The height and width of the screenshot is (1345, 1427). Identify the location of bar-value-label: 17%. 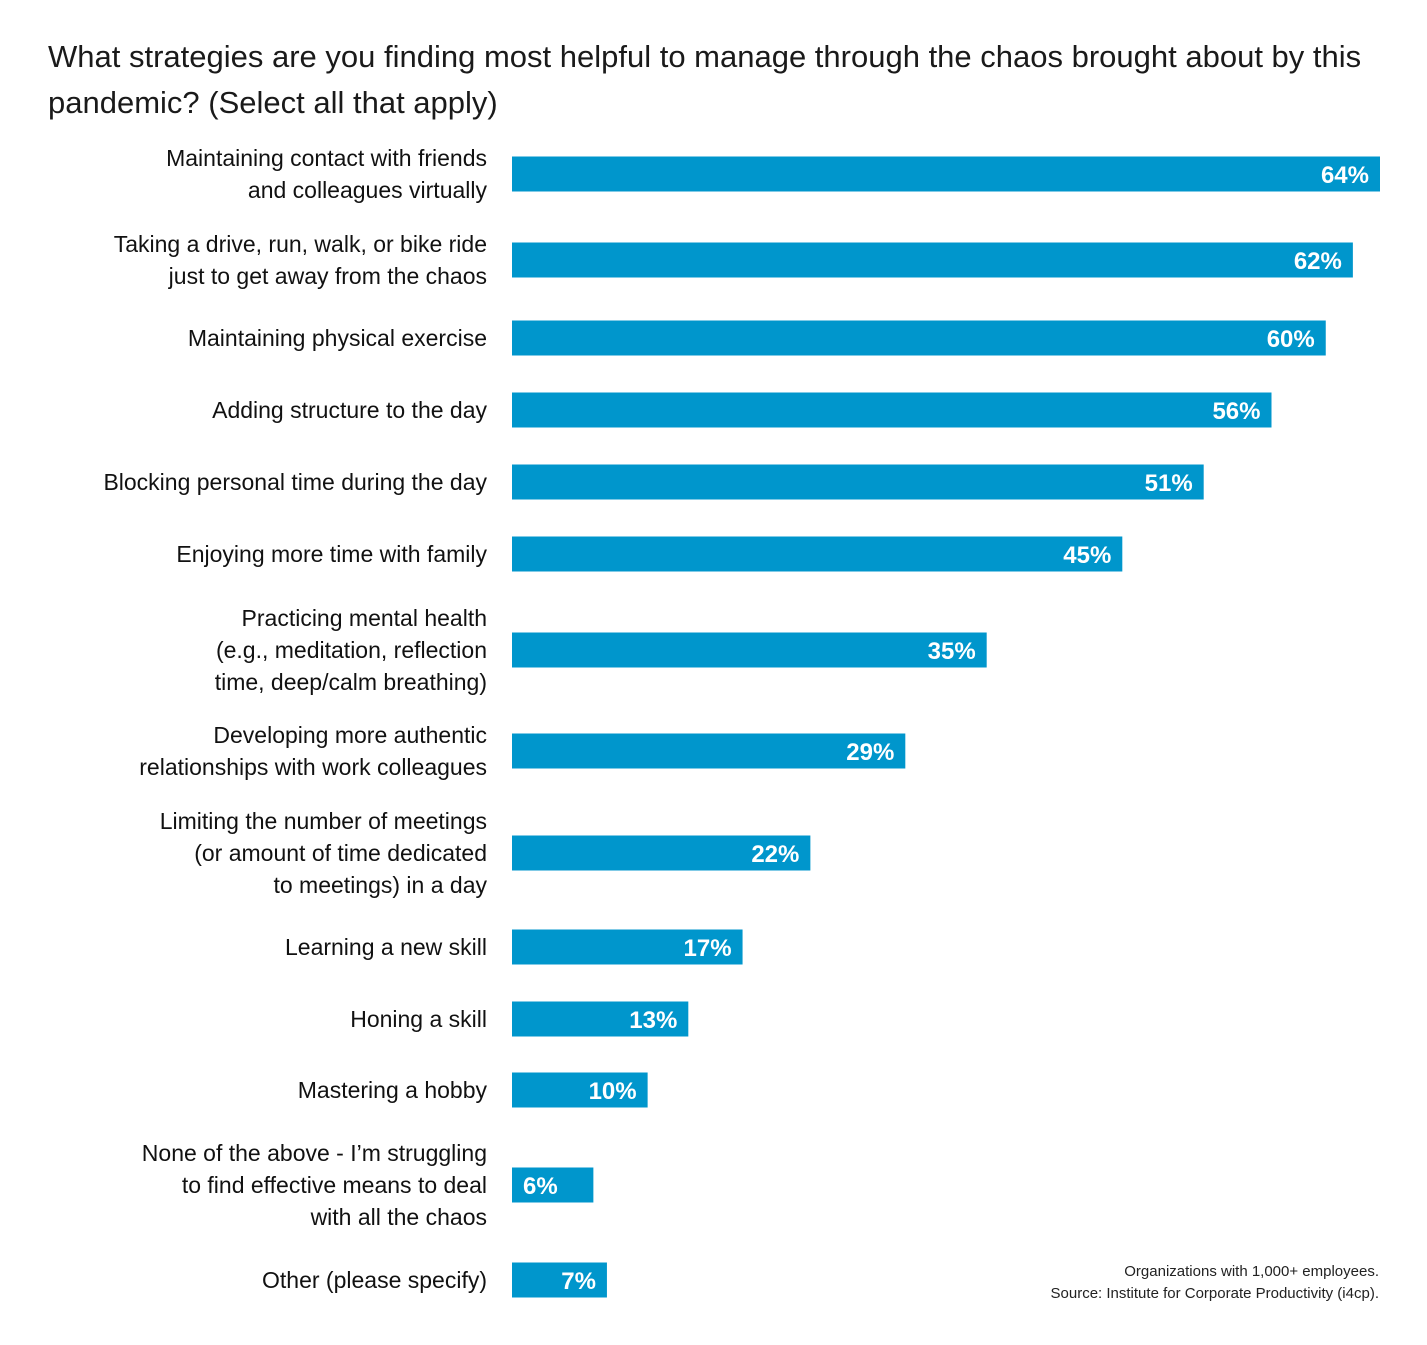
(708, 948).